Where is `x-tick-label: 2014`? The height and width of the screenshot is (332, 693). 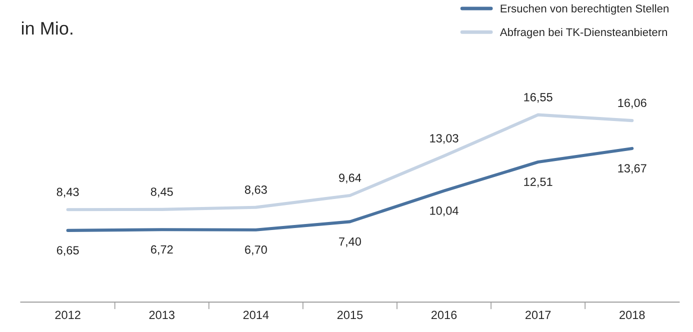 x-tick-label: 2014 is located at coordinates (256, 315).